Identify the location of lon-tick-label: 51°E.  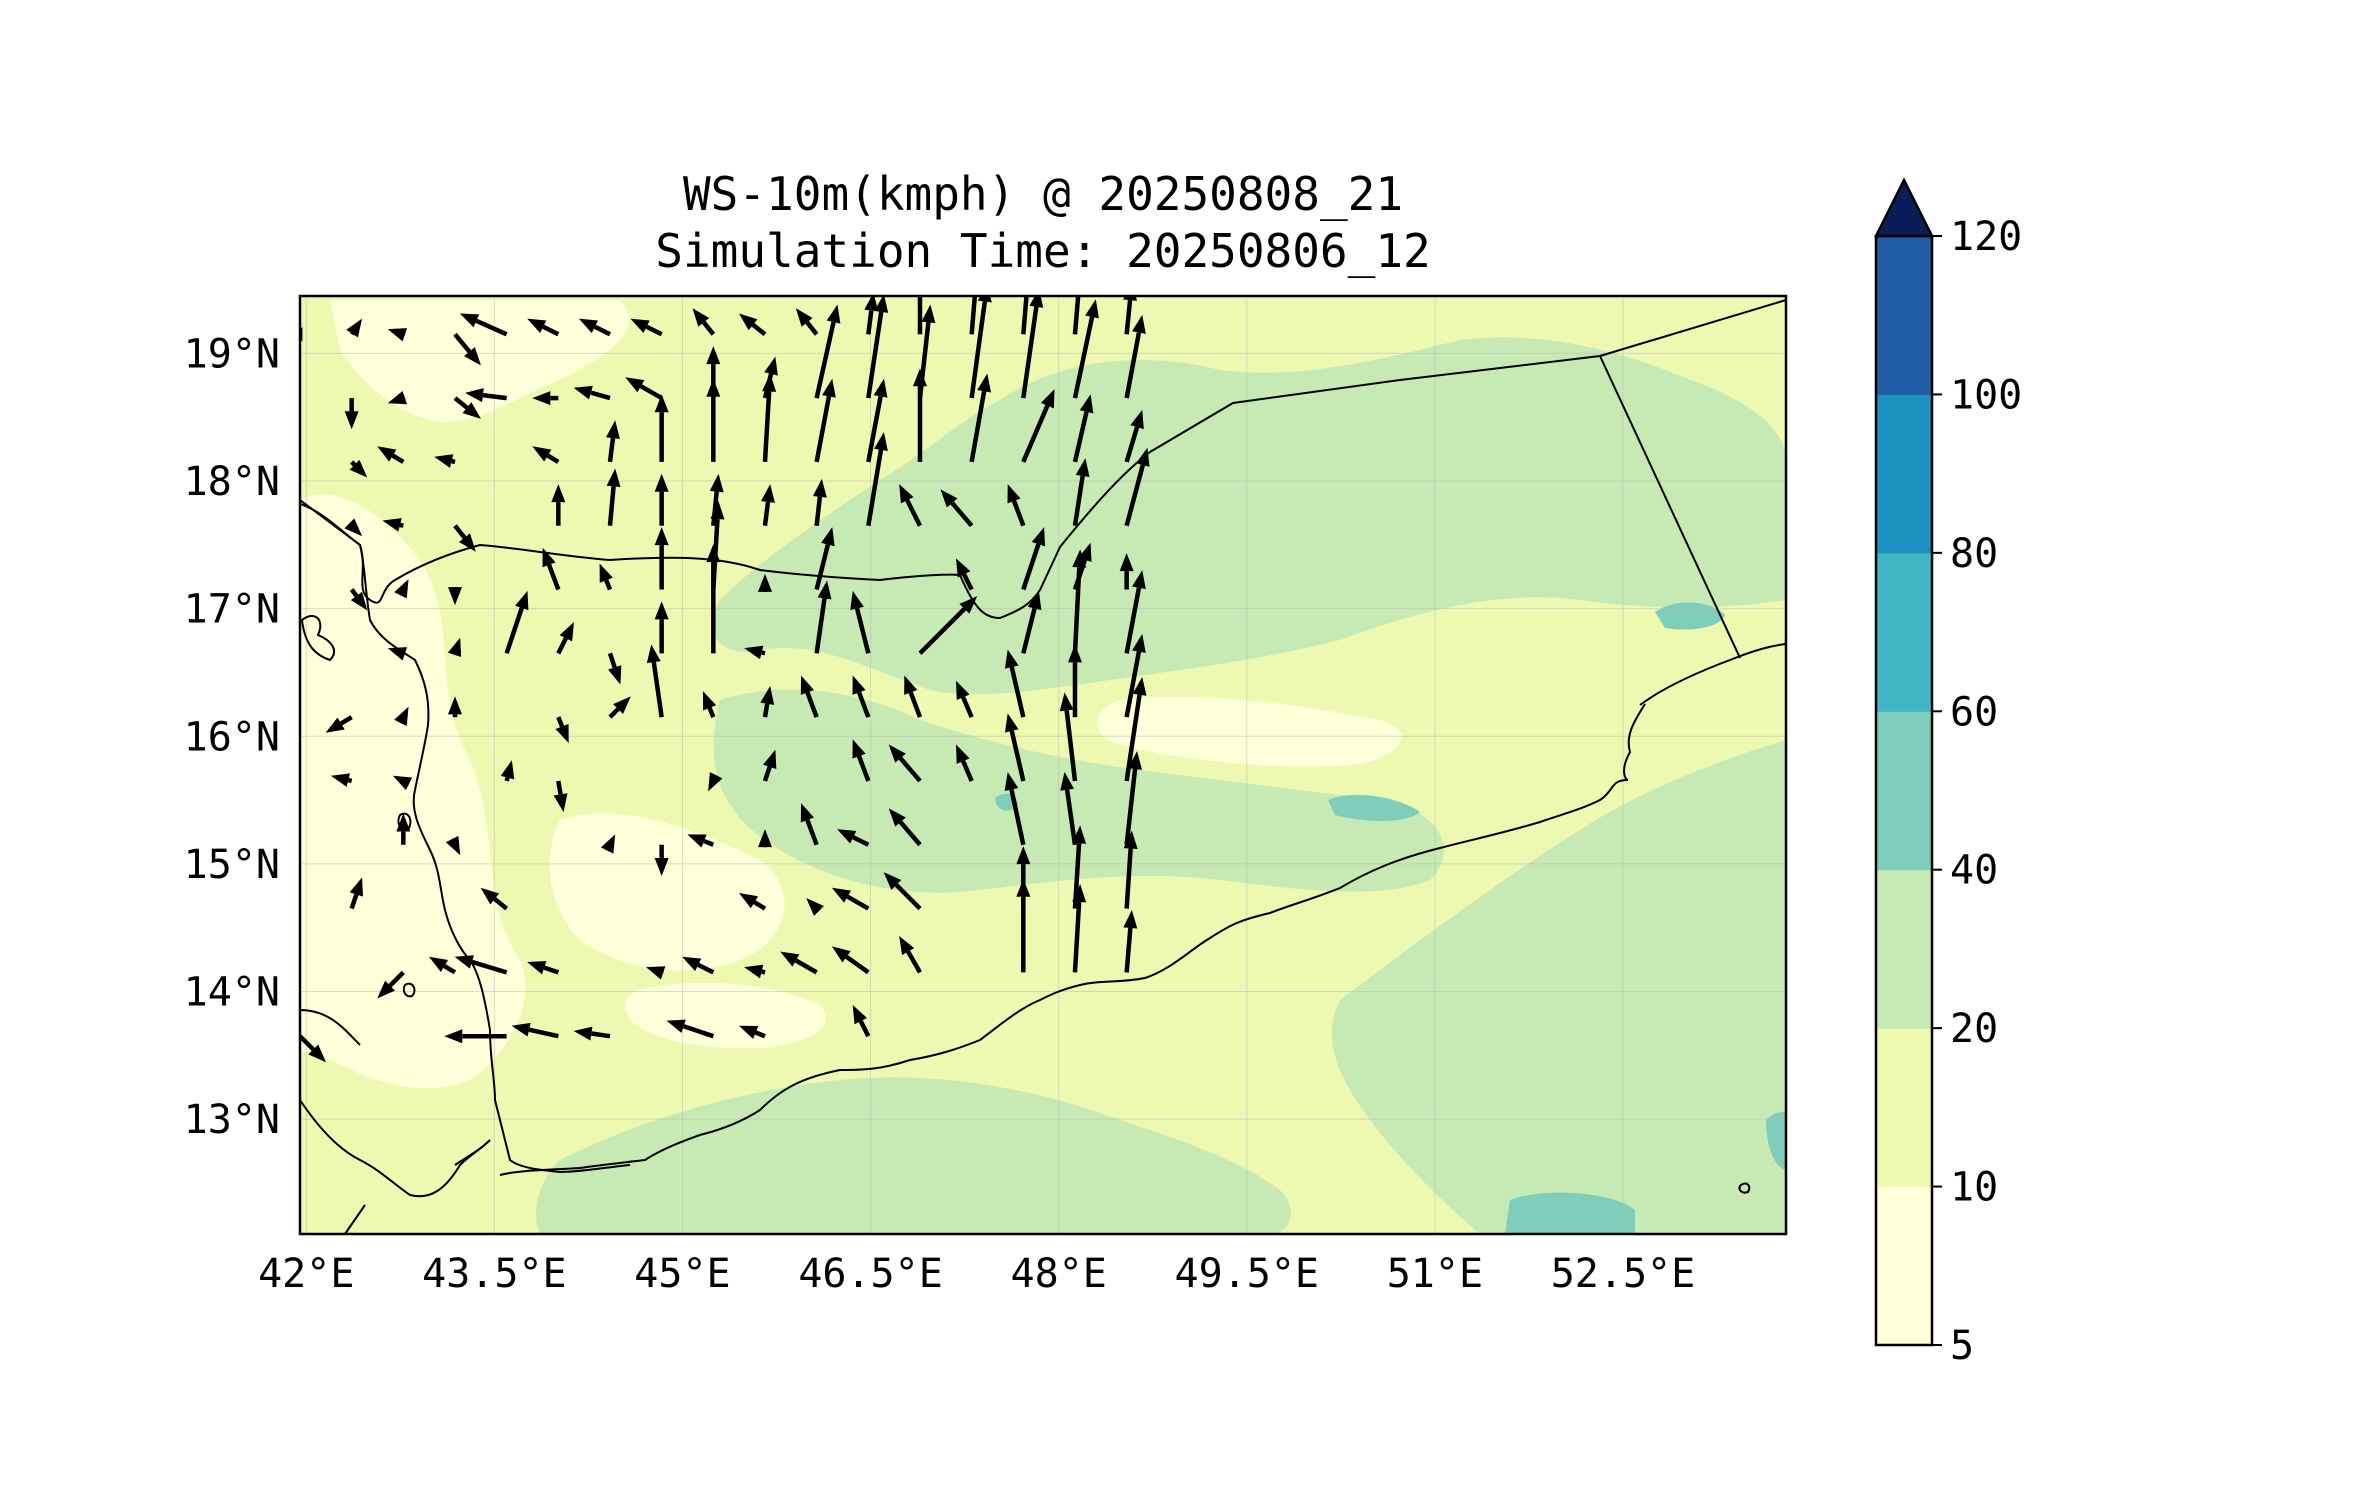
(1435, 1274).